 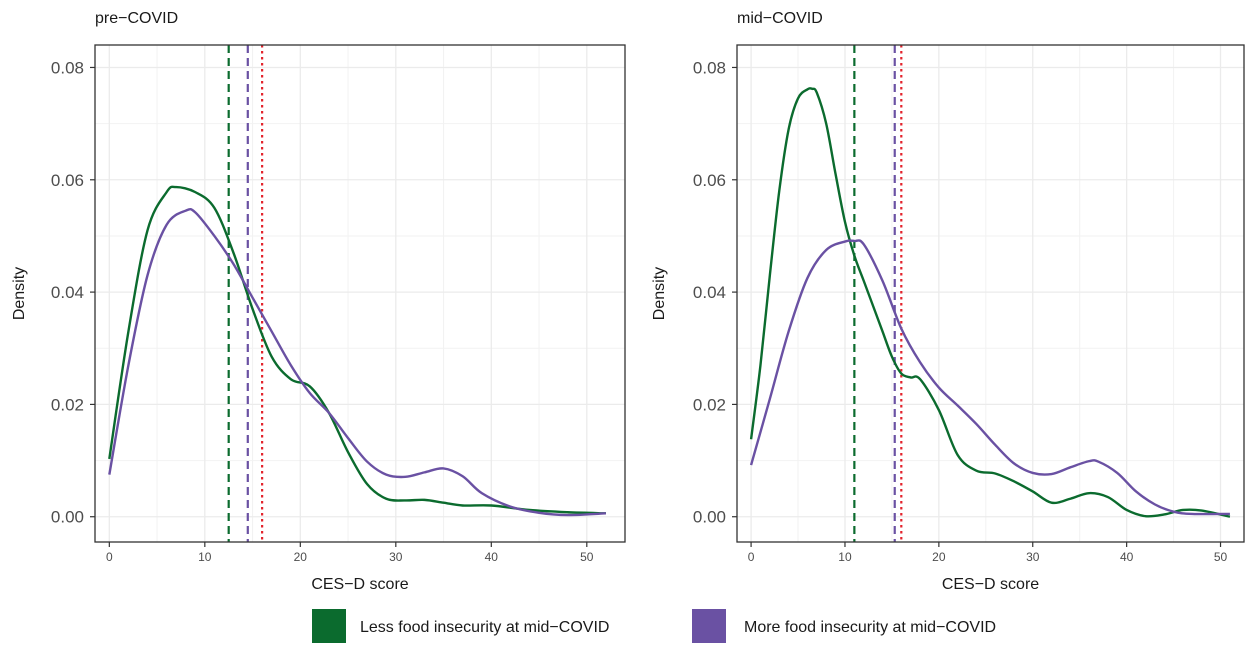 I want to click on legend-label-less-food-insecurity: Less food insecurity at mid−COVID, so click(x=484, y=627).